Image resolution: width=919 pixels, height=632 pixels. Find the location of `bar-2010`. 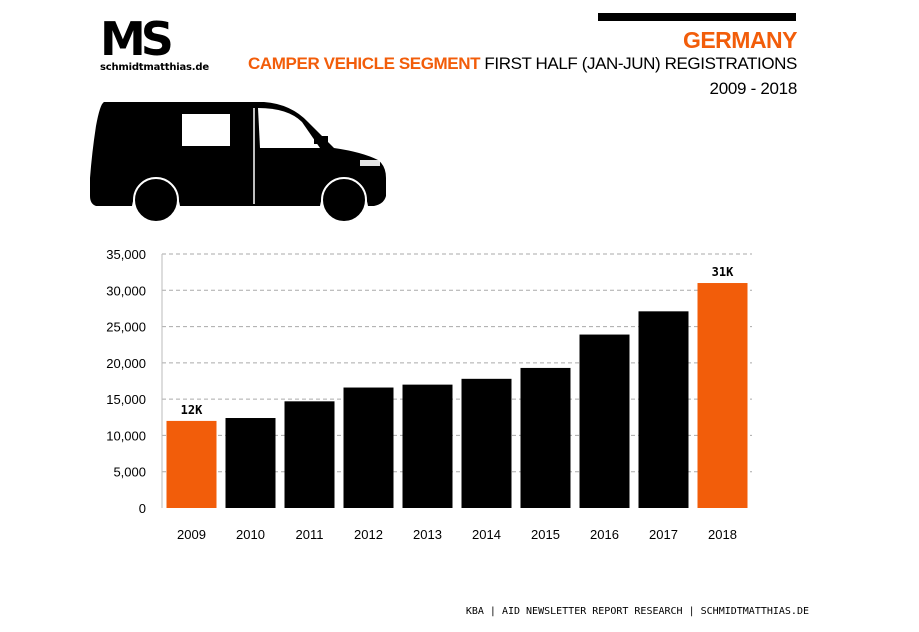

bar-2010 is located at coordinates (250, 463).